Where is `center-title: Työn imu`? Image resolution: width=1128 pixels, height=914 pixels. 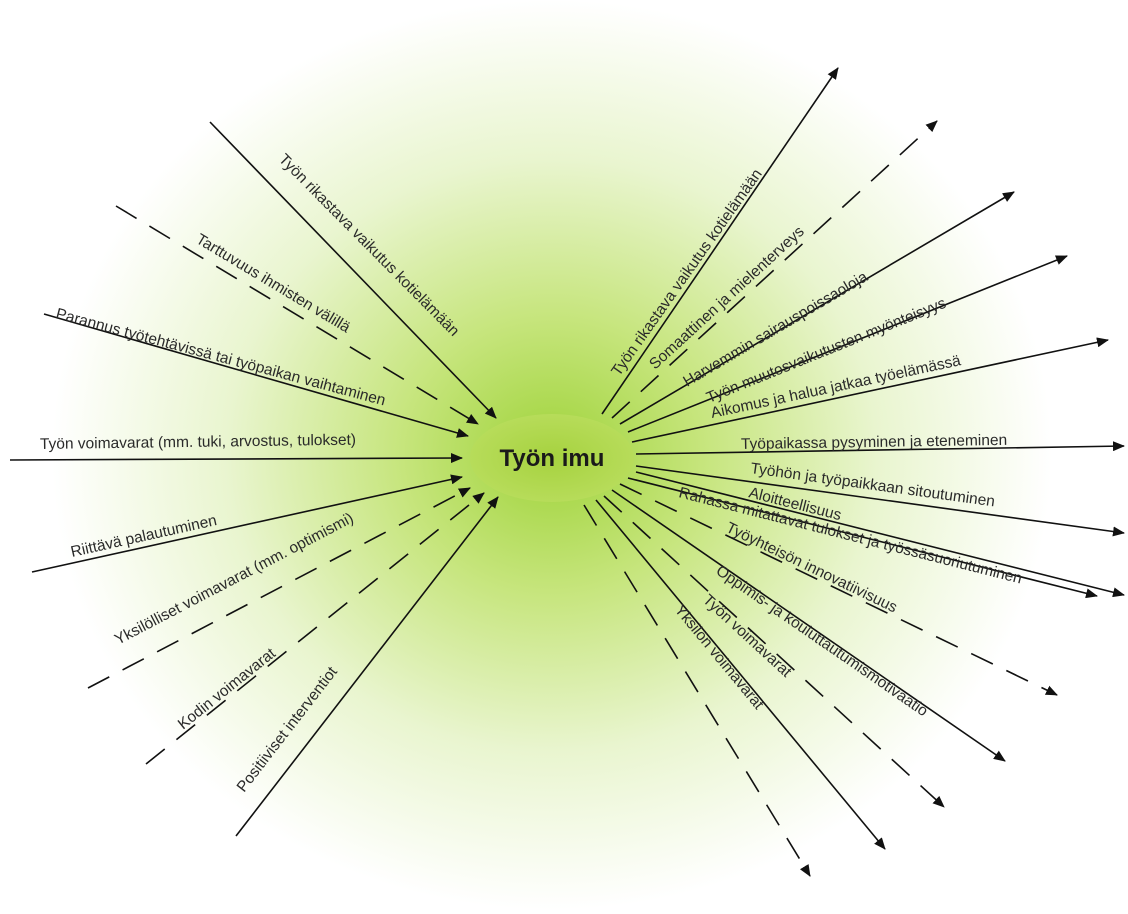
center-title: Työn imu is located at coordinates (552, 458).